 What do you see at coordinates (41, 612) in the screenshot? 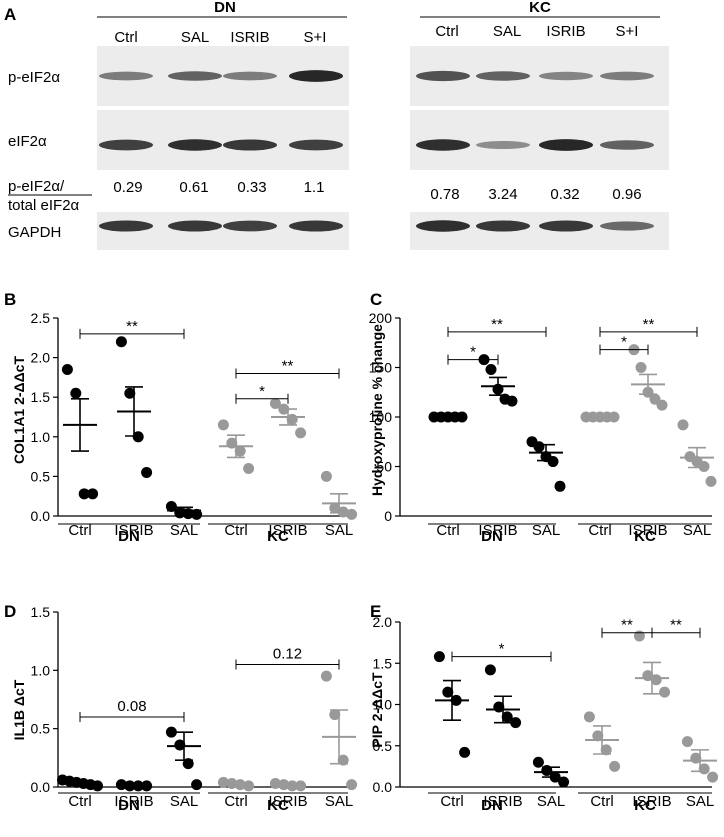
I see `y-tick-label: 1.5` at bounding box center [41, 612].